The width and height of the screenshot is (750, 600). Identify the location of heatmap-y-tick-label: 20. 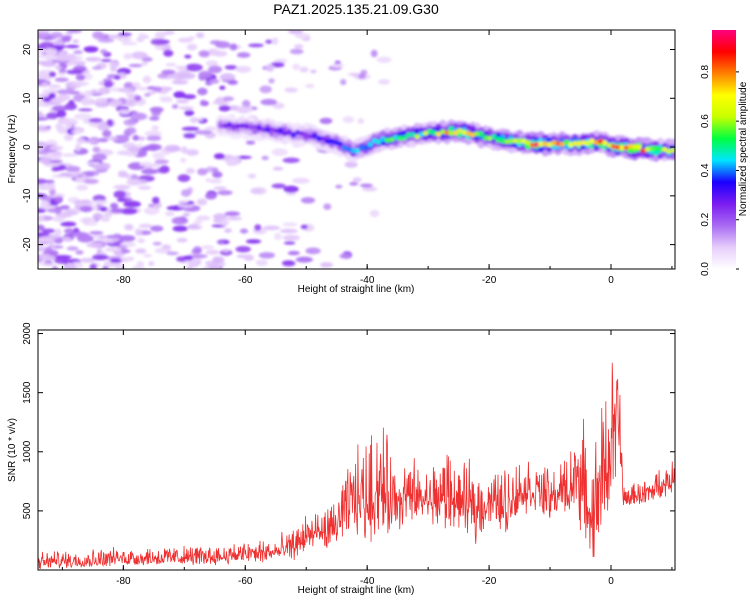
(27, 50).